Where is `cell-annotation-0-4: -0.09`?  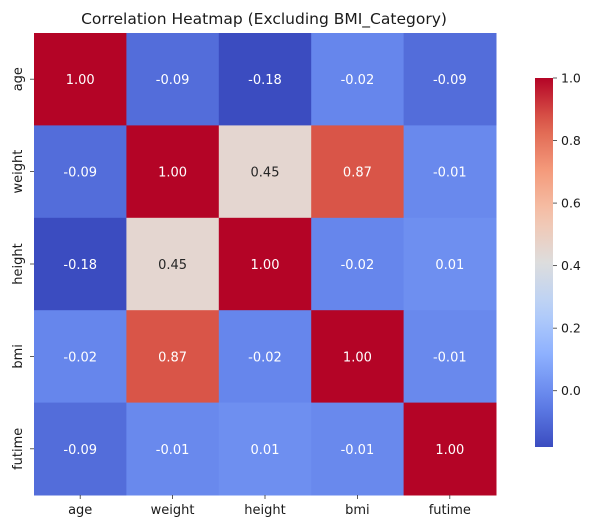 cell-annotation-0-4: -0.09 is located at coordinates (450, 80).